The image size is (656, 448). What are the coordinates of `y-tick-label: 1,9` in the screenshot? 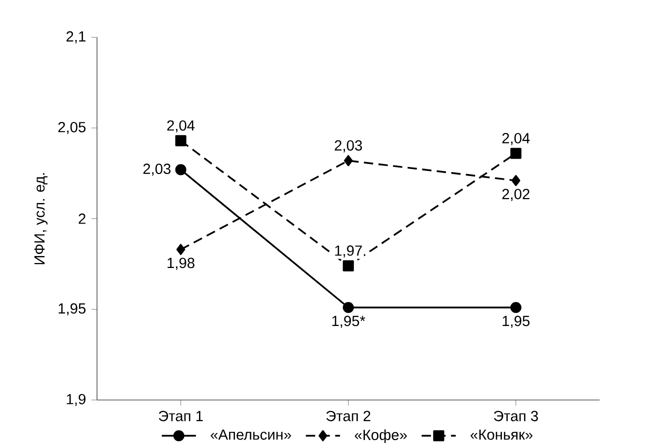 It's located at (76, 400).